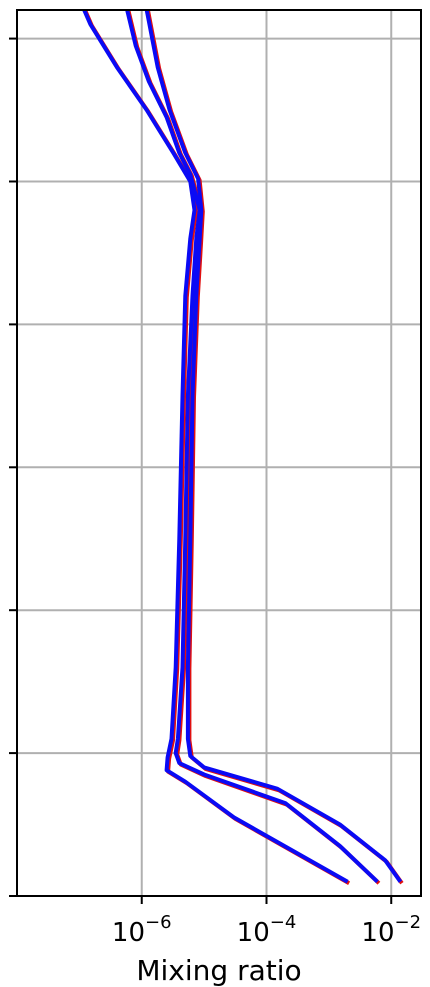  What do you see at coordinates (13, 467) in the screenshot?
I see `y-ticks` at bounding box center [13, 467].